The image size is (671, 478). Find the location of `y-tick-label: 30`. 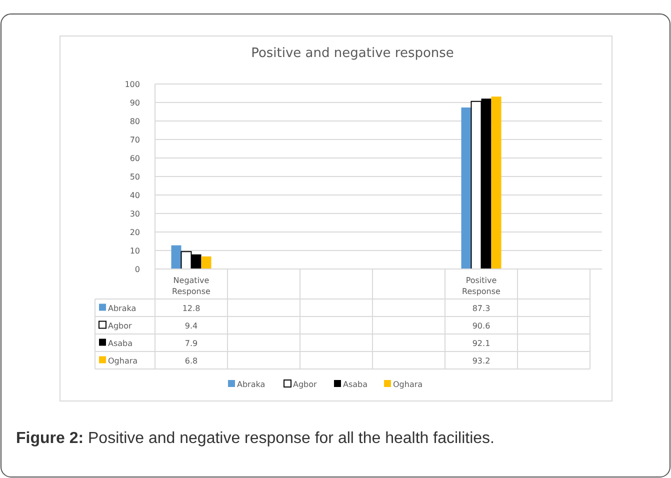

y-tick-label: 30 is located at coordinates (135, 214).